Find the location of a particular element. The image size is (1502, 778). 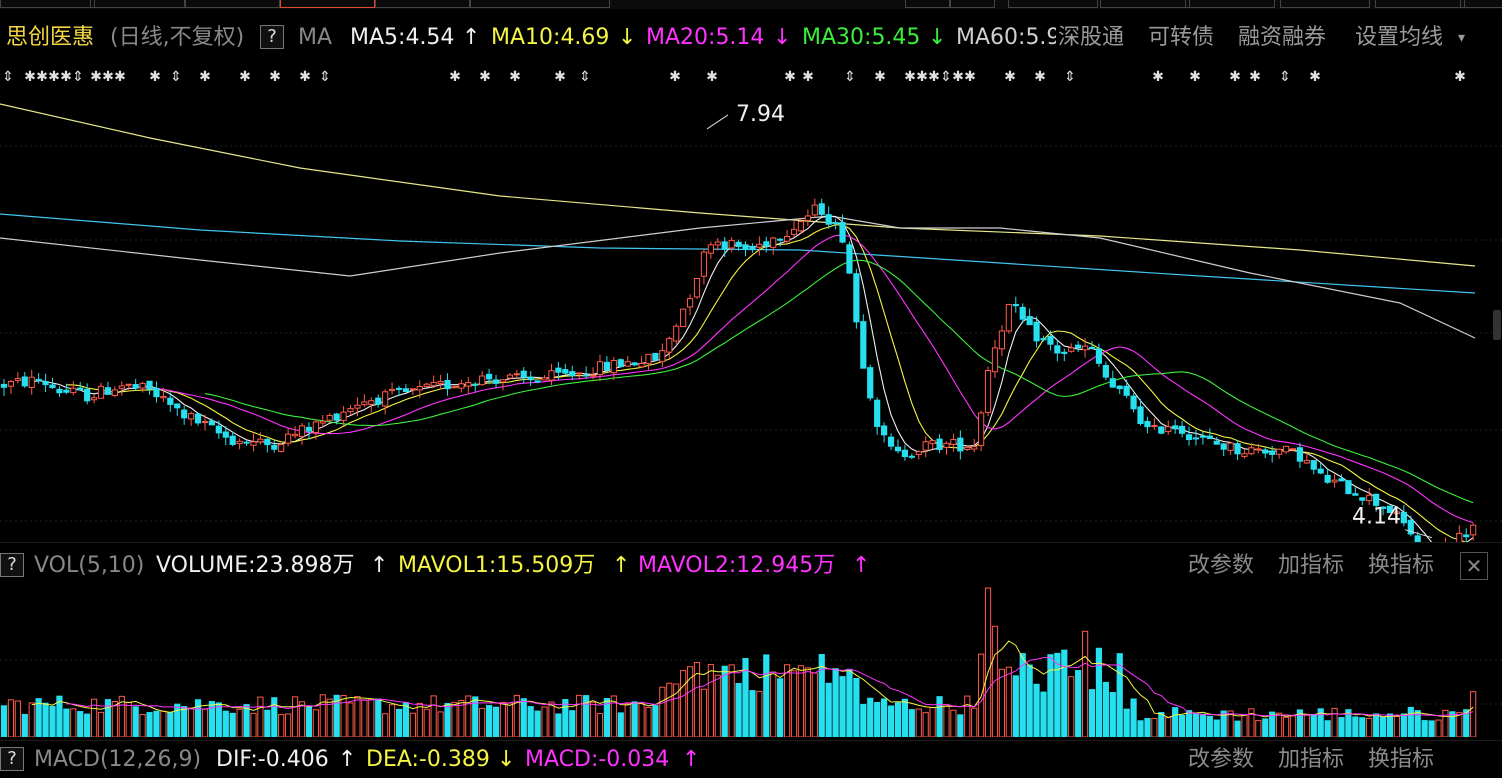

toolbar-tab-4: 今日 is located at coordinates (1230, 4).